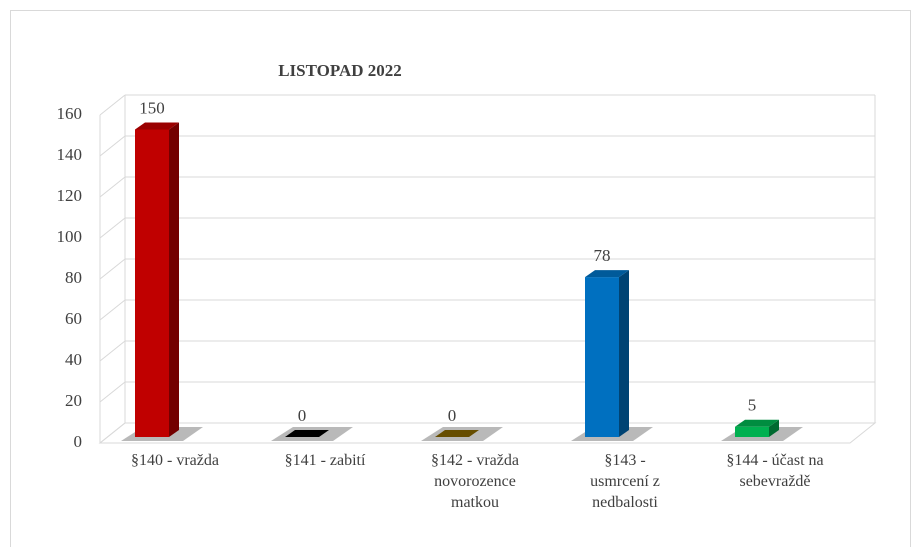  I want to click on data-label: 5, so click(752, 405).